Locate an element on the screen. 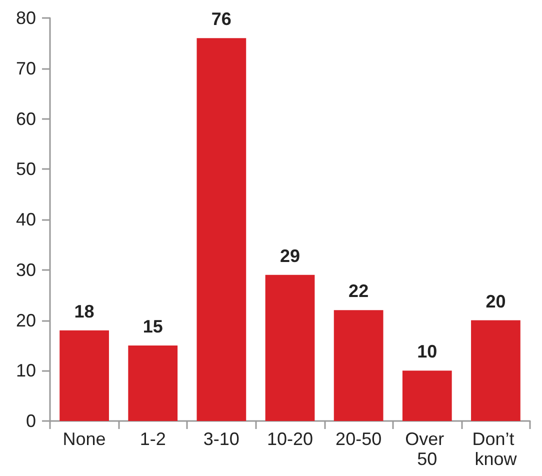  x-tick-label: Over 50 is located at coordinates (427, 449).